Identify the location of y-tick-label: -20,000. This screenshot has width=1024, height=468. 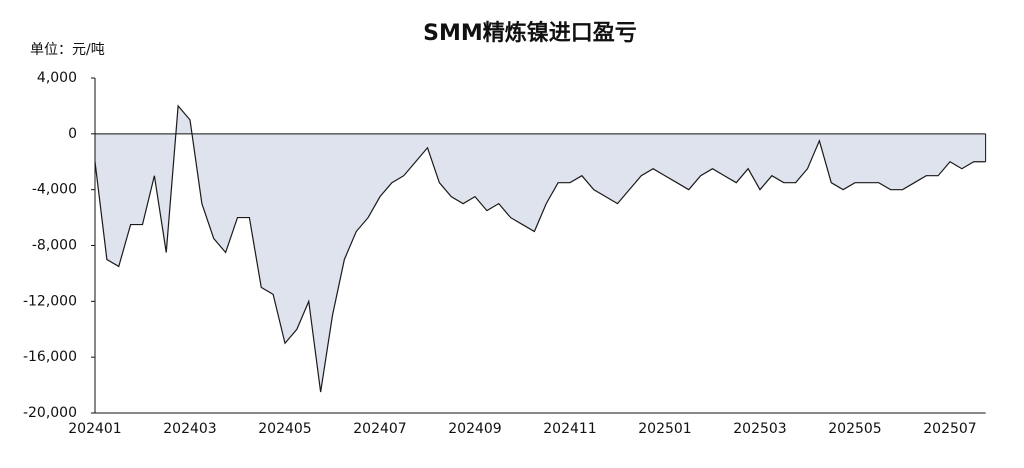
(50, 413).